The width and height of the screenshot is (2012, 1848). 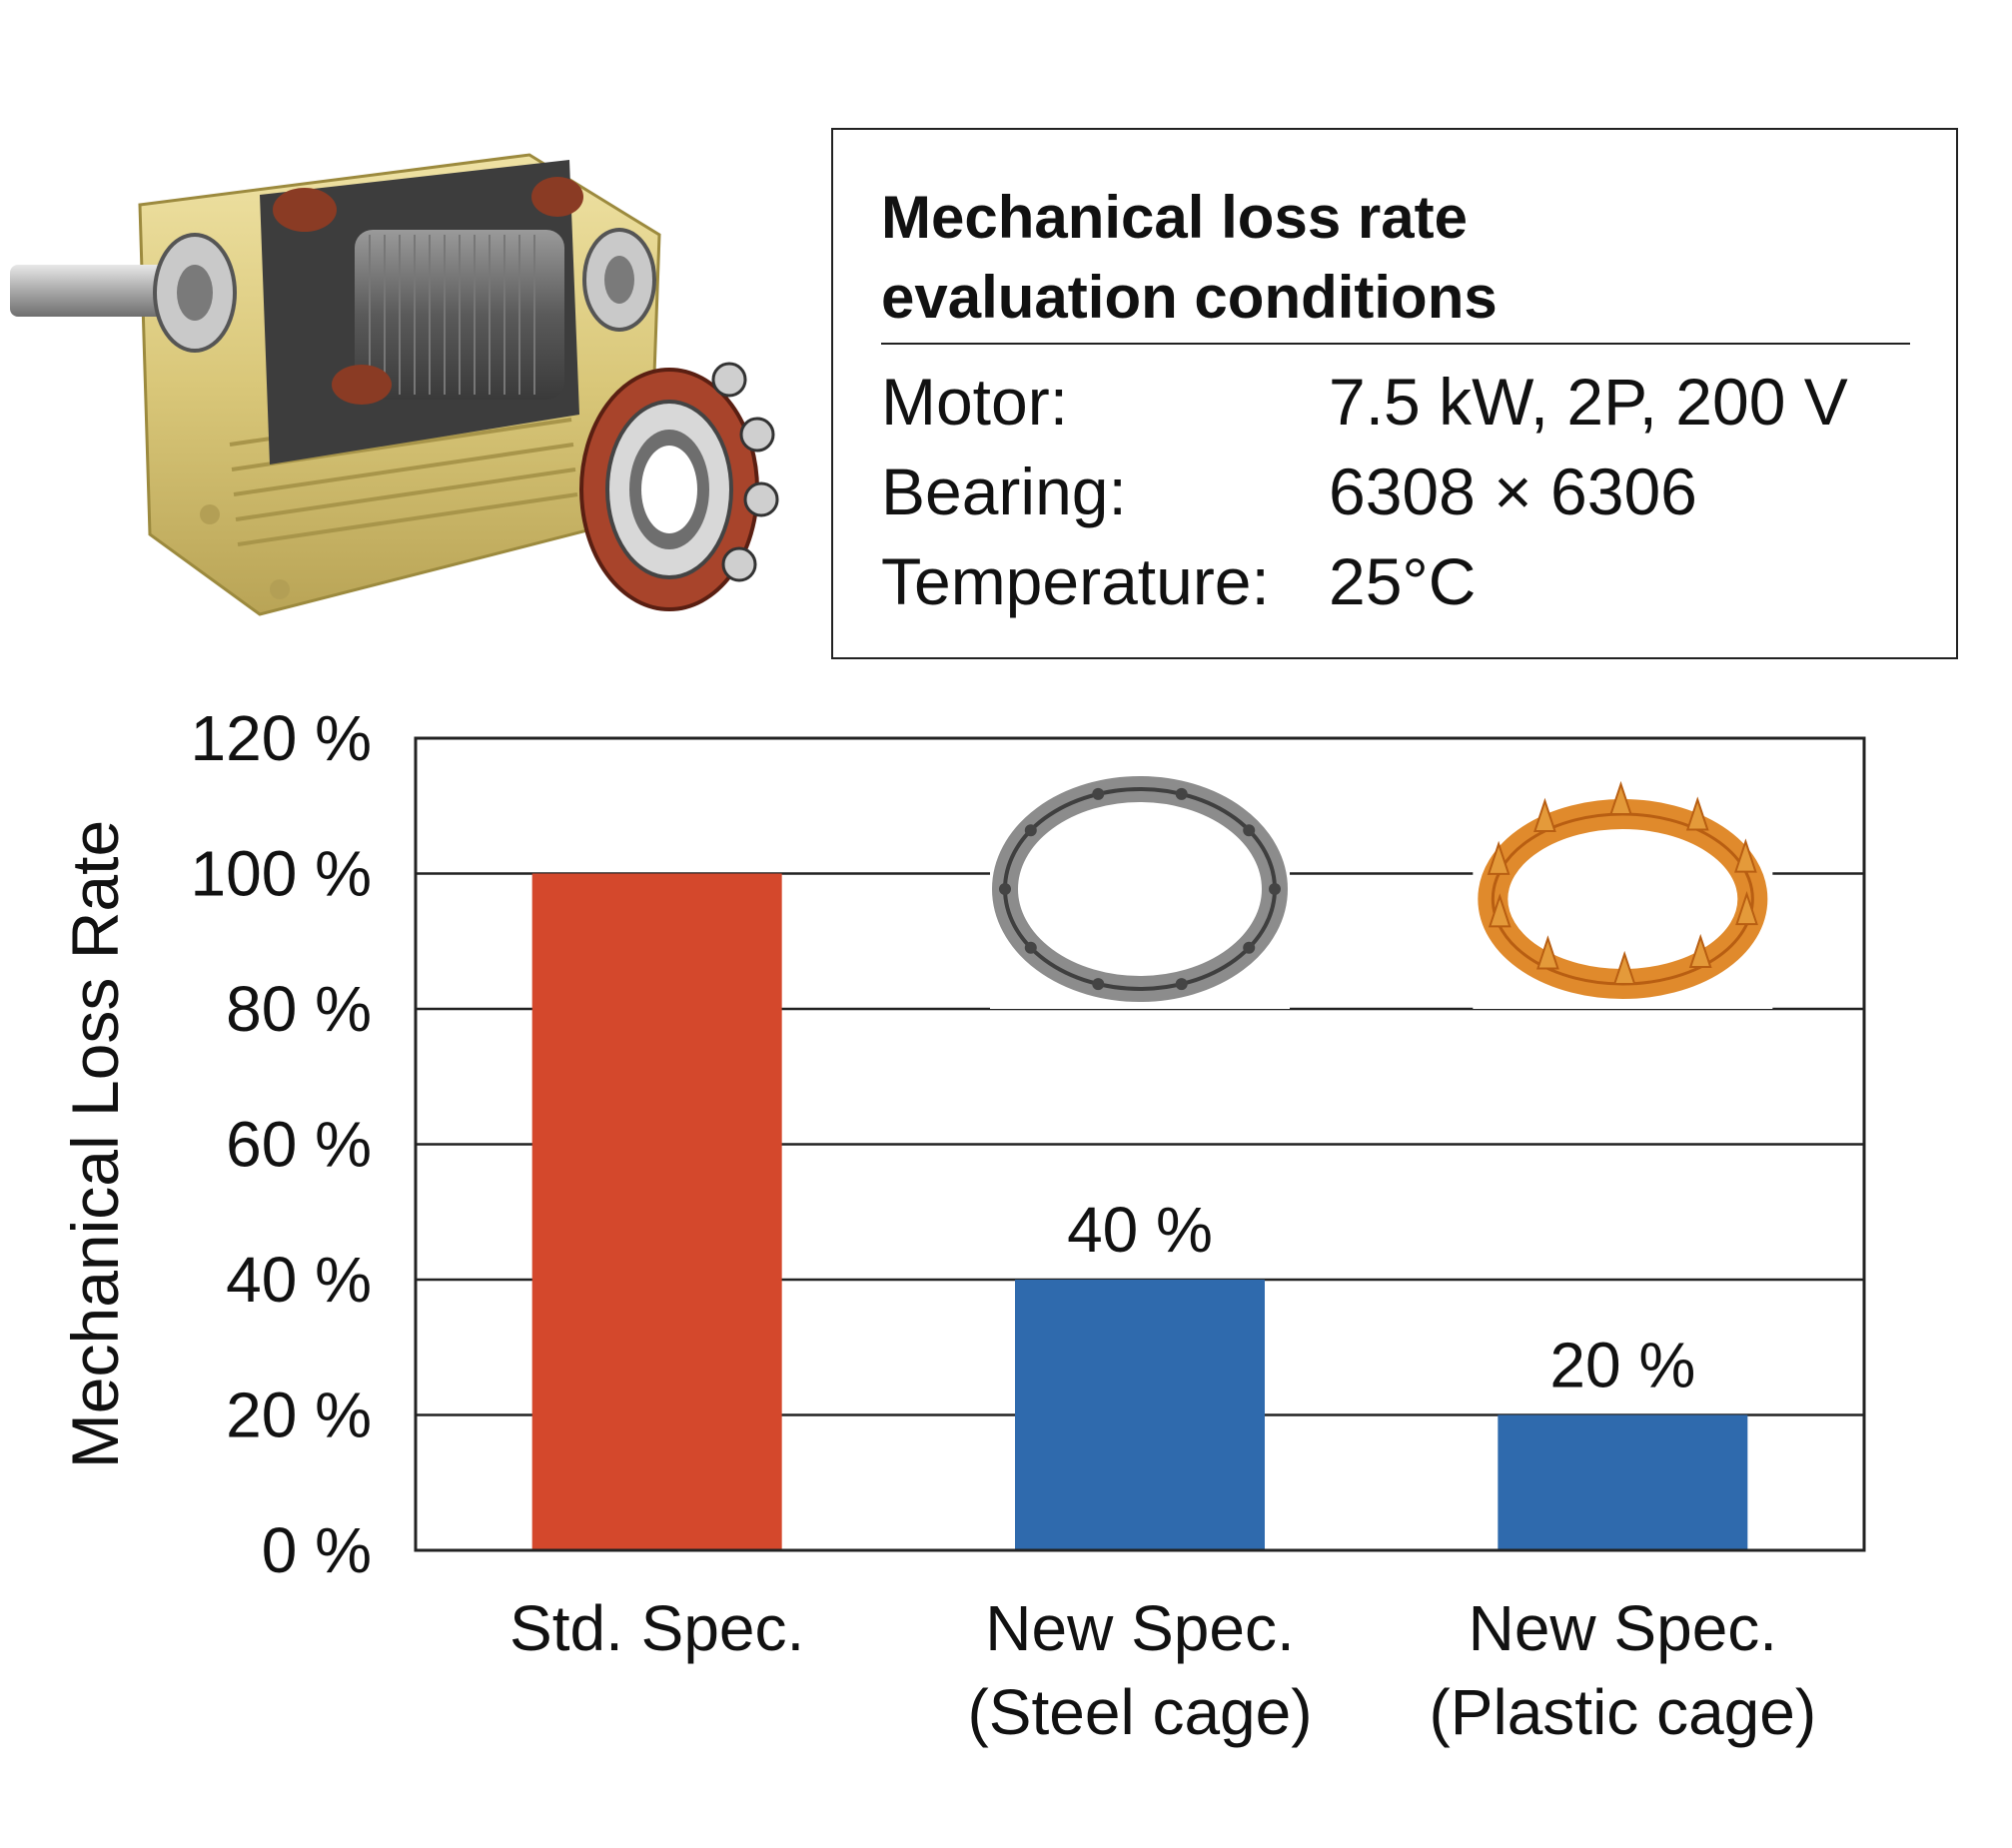 I want to click on y-tick-label: 40 %, so click(x=299, y=1280).